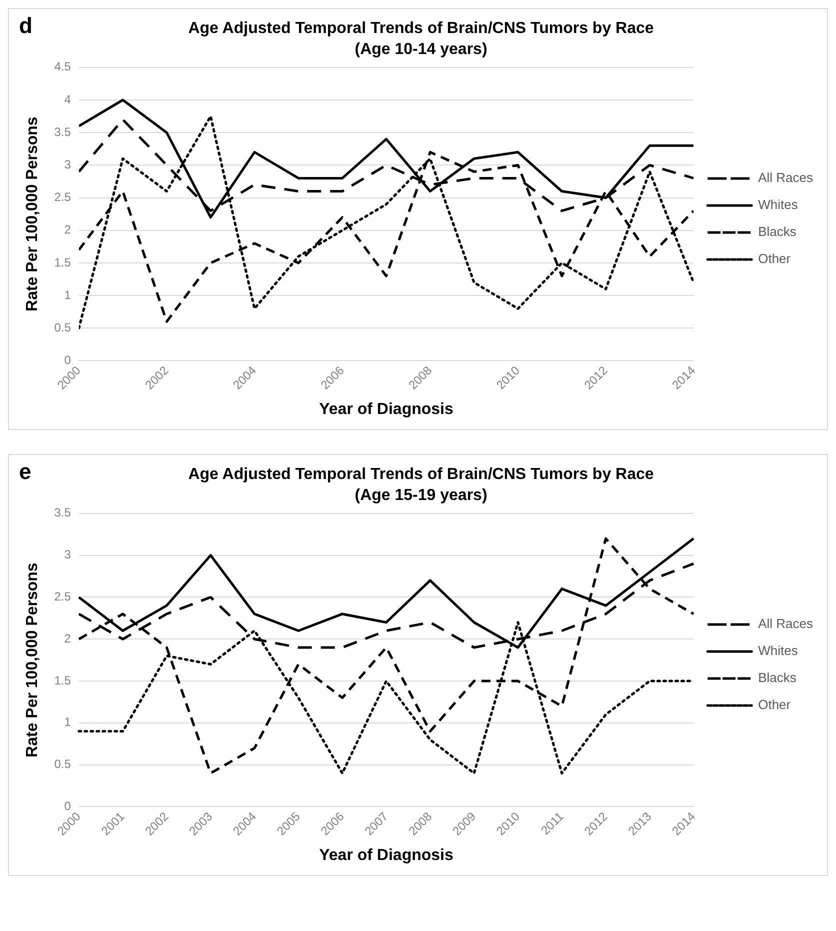 This screenshot has width=836, height=931. I want to click on text: d, so click(25, 26).